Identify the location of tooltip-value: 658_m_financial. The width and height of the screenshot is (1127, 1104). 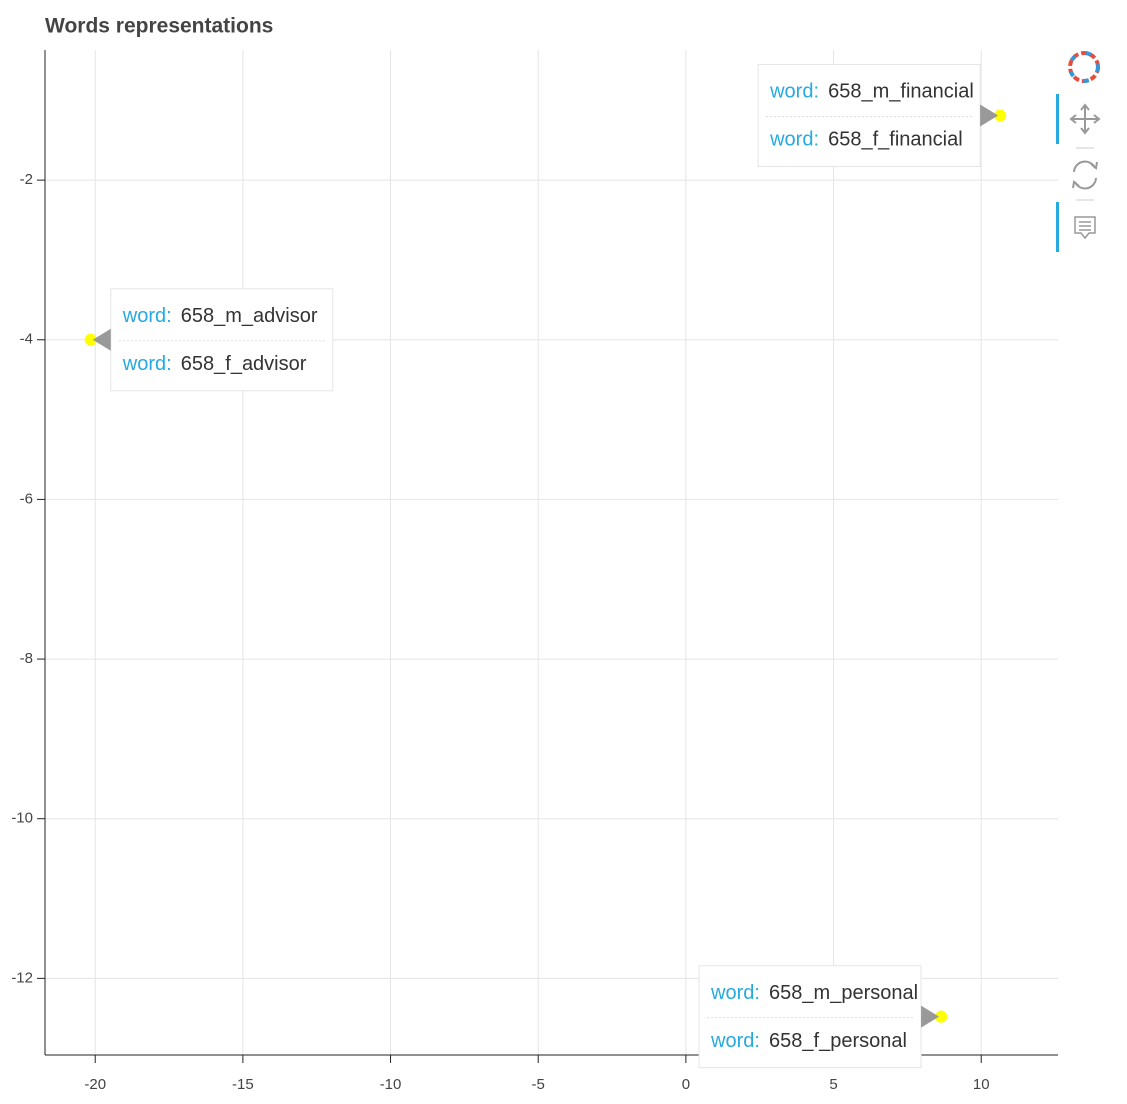
(901, 92).